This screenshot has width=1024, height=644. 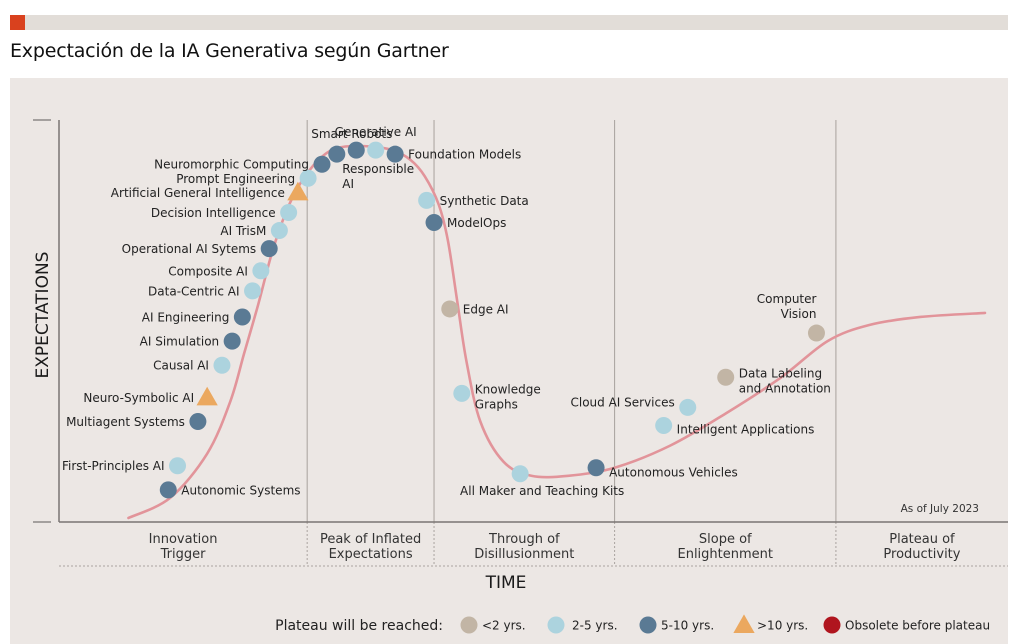 I want to click on technology-label: ModelOps, so click(x=476, y=223).